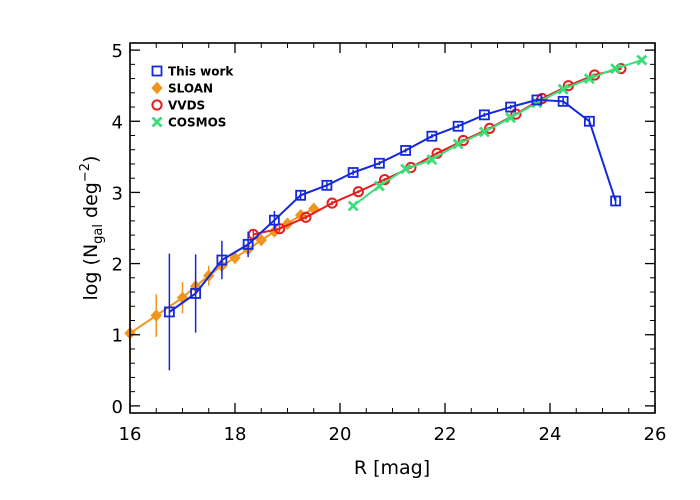 This screenshot has height=500, width=700. What do you see at coordinates (91, 203) in the screenshot?
I see `y-label-mid: deg` at bounding box center [91, 203].